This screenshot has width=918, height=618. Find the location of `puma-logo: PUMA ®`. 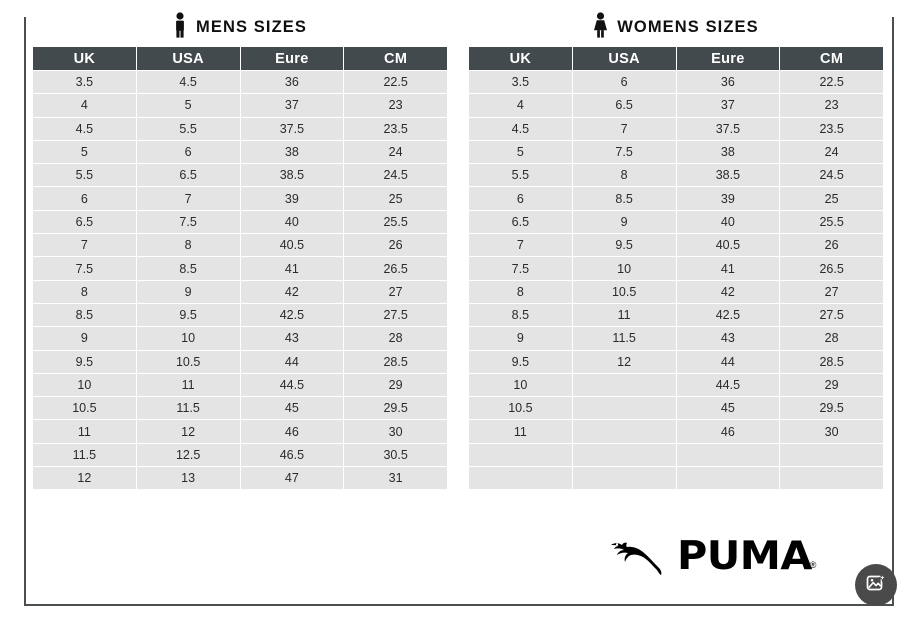

puma-logo: PUMA ® is located at coordinates (712, 556).